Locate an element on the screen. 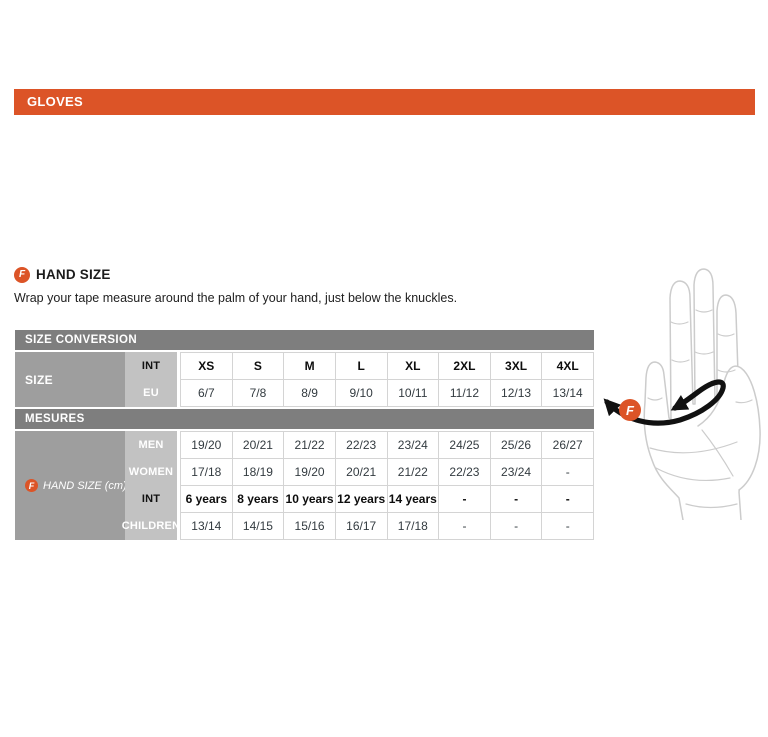 The image size is (768, 737). row-label-eu: EU is located at coordinates (151, 392).